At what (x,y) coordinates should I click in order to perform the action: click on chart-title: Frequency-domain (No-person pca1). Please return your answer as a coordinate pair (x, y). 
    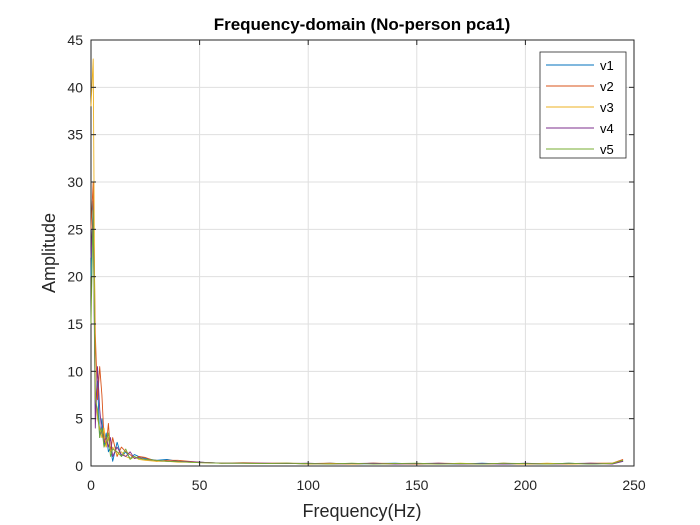
    Looking at the image, I should click on (362, 24).